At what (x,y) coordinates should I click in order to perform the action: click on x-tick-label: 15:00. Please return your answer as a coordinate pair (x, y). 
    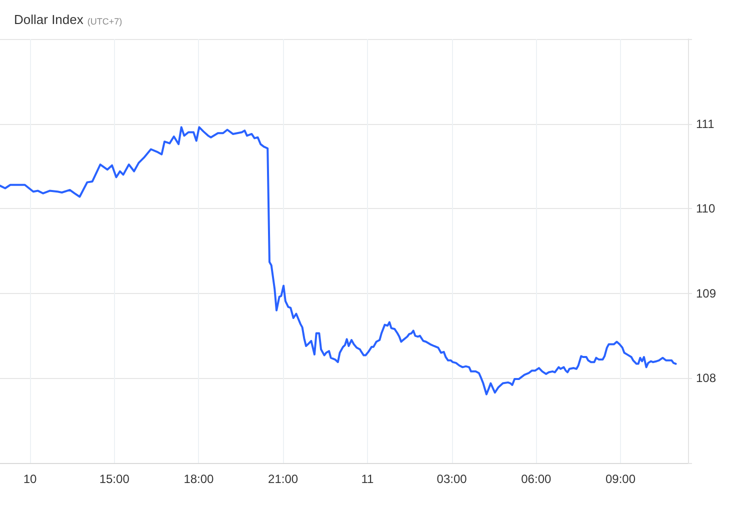
    Looking at the image, I should click on (114, 479).